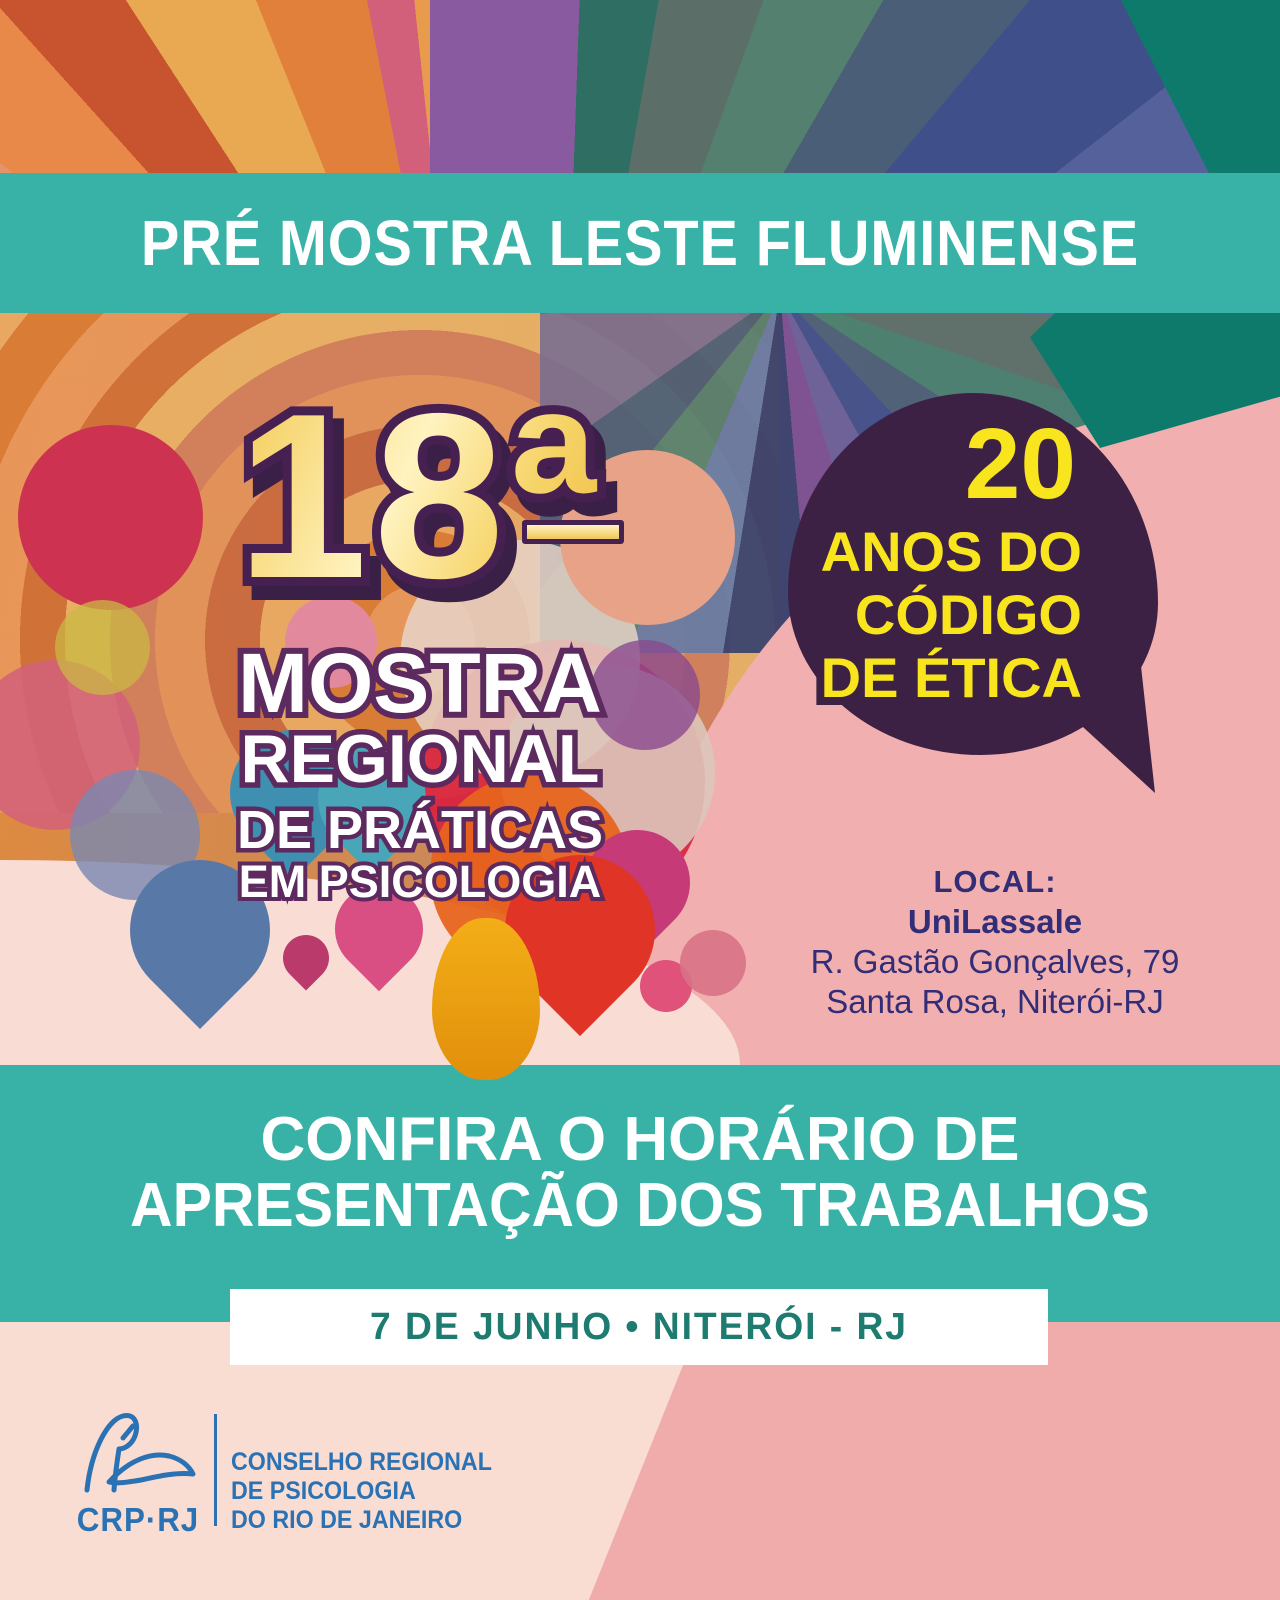 This screenshot has width=1280, height=1600. I want to click on crprj-acronym: CRP·RJ, so click(138, 1519).